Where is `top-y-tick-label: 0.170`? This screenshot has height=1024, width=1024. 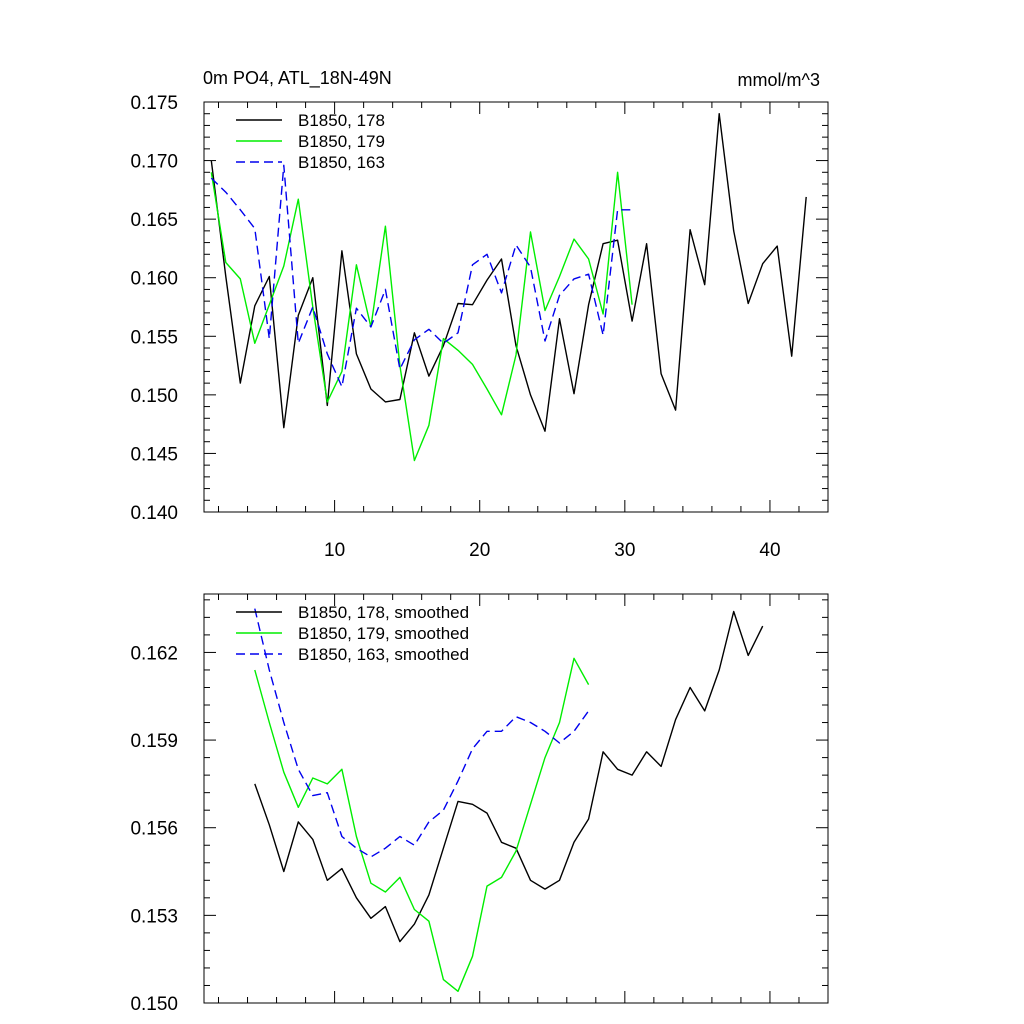 top-y-tick-label: 0.170 is located at coordinates (154, 162).